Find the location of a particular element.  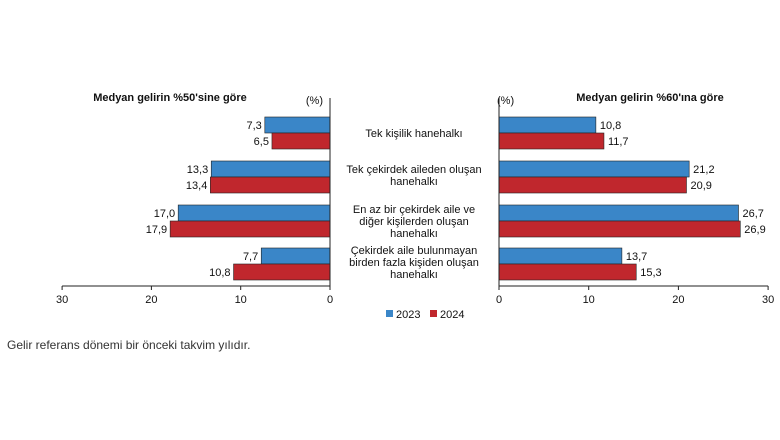

value-label-1-2023-2: 13,3 is located at coordinates (197, 170).